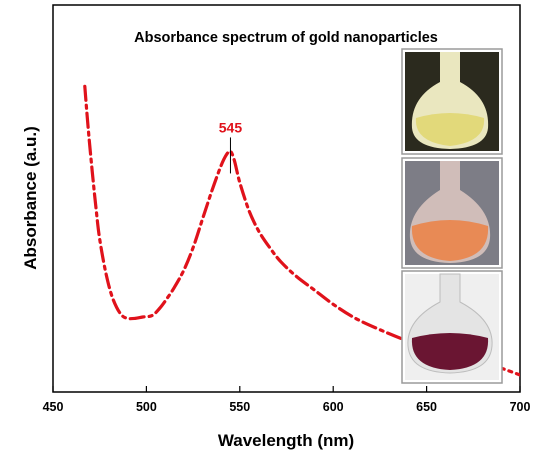  I want to click on x-axis-label: Wavelength (nm), so click(286, 440).